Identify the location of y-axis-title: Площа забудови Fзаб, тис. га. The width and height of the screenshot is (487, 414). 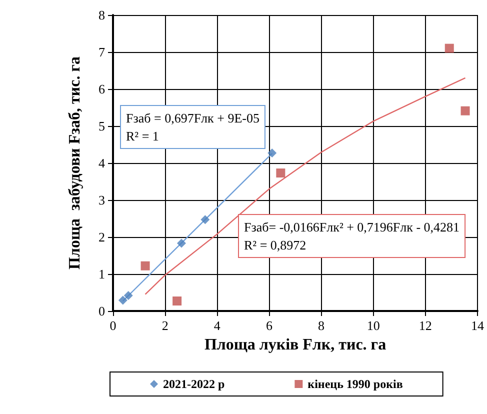
(75, 163).